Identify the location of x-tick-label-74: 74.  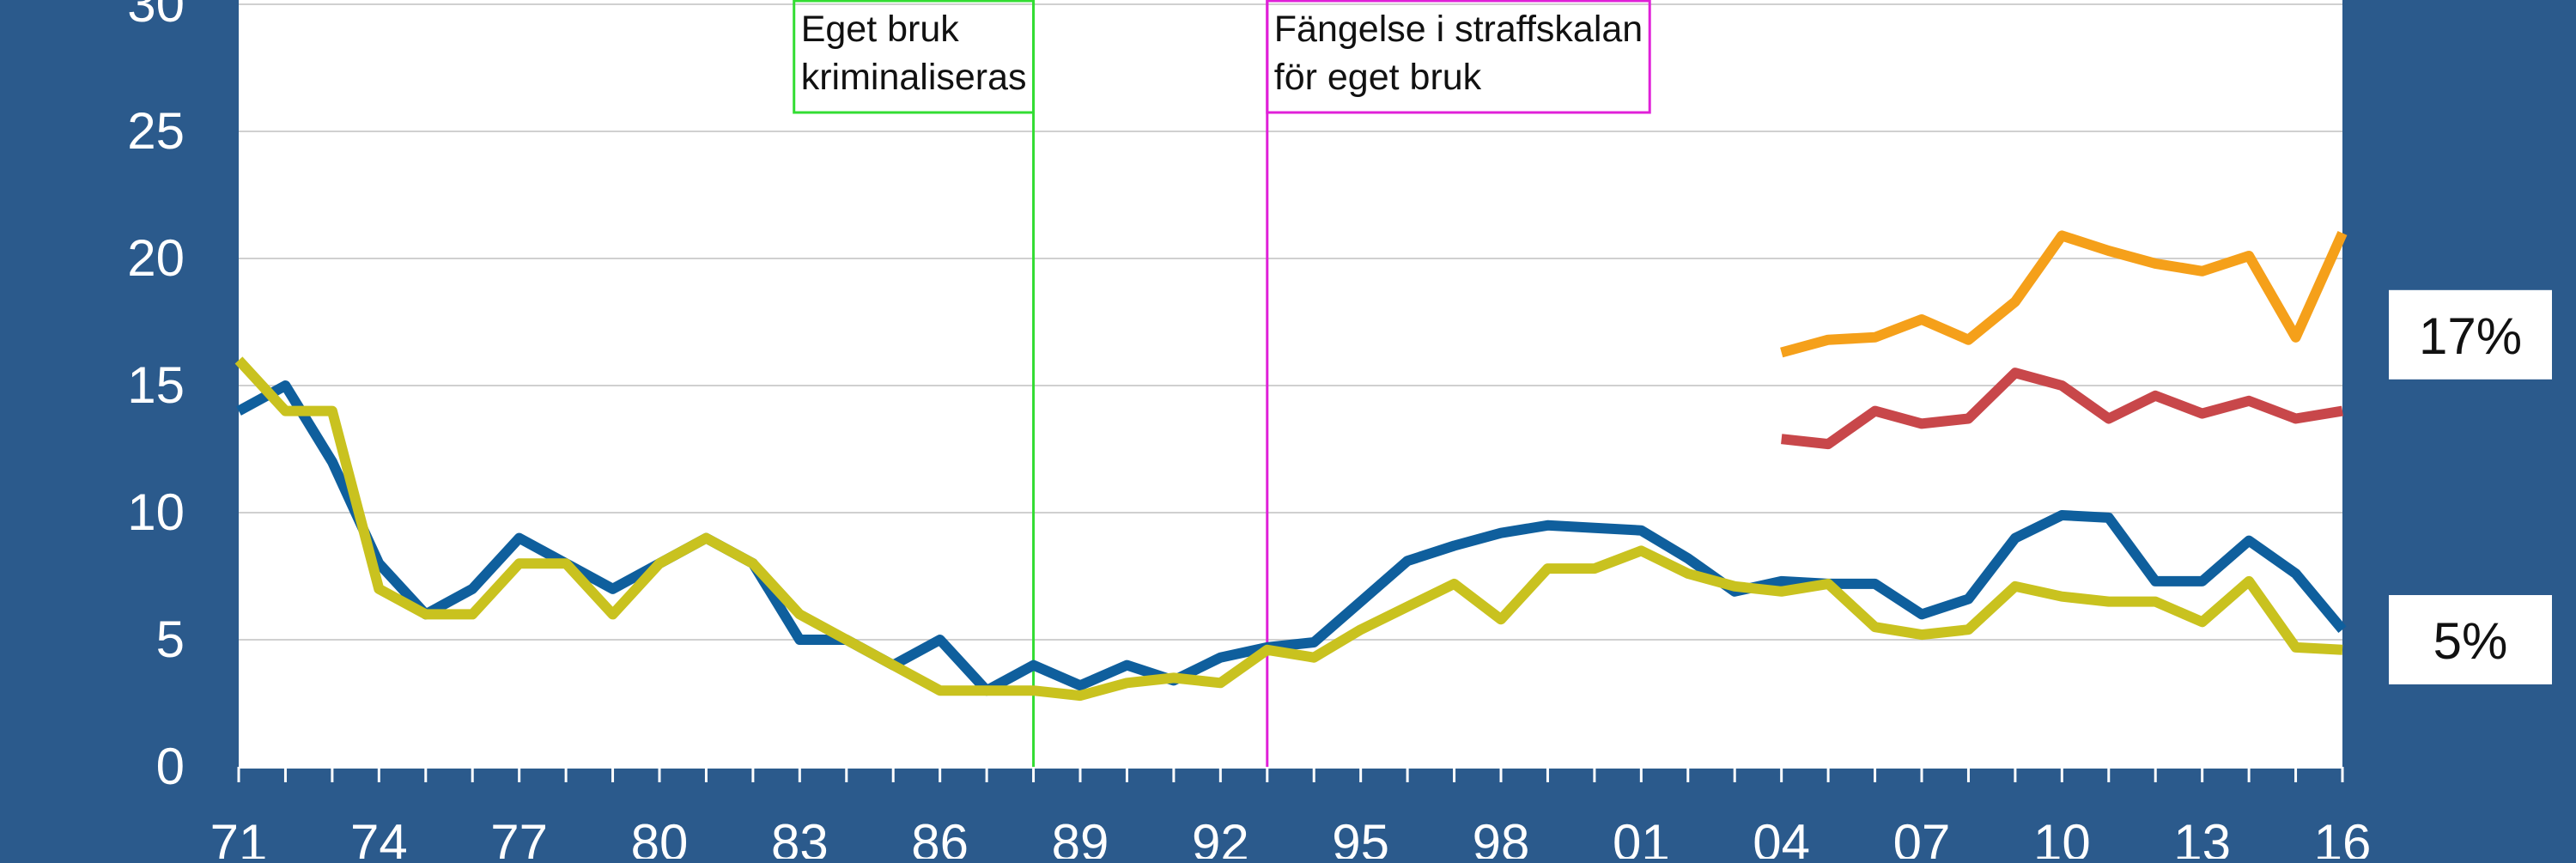
(379, 837).